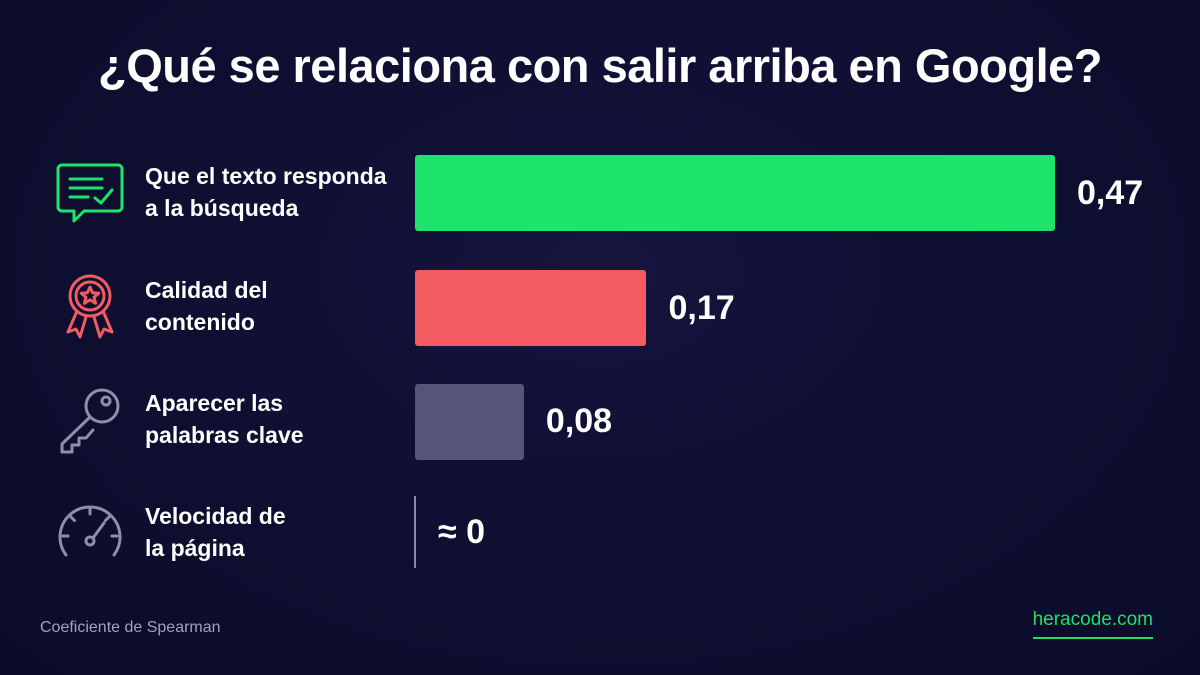 The height and width of the screenshot is (675, 1200). What do you see at coordinates (462, 532) in the screenshot?
I see `value-label-4: ≈ 0` at bounding box center [462, 532].